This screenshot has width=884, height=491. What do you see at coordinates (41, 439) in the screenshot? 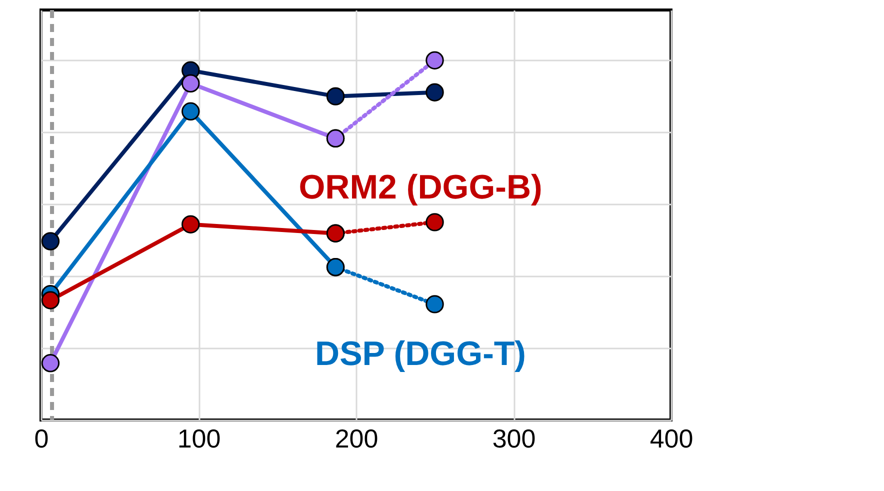
I see `x-tick-label: 0` at bounding box center [41, 439].